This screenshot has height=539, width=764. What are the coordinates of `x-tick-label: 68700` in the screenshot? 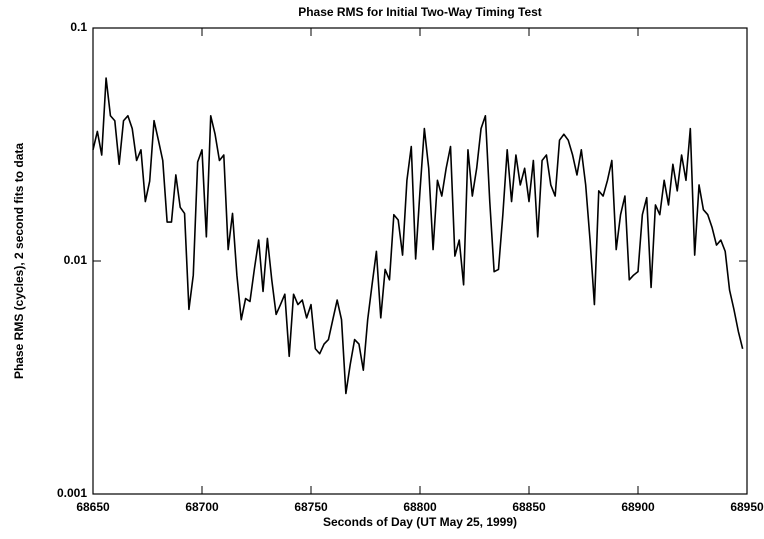 It's located at (202, 507).